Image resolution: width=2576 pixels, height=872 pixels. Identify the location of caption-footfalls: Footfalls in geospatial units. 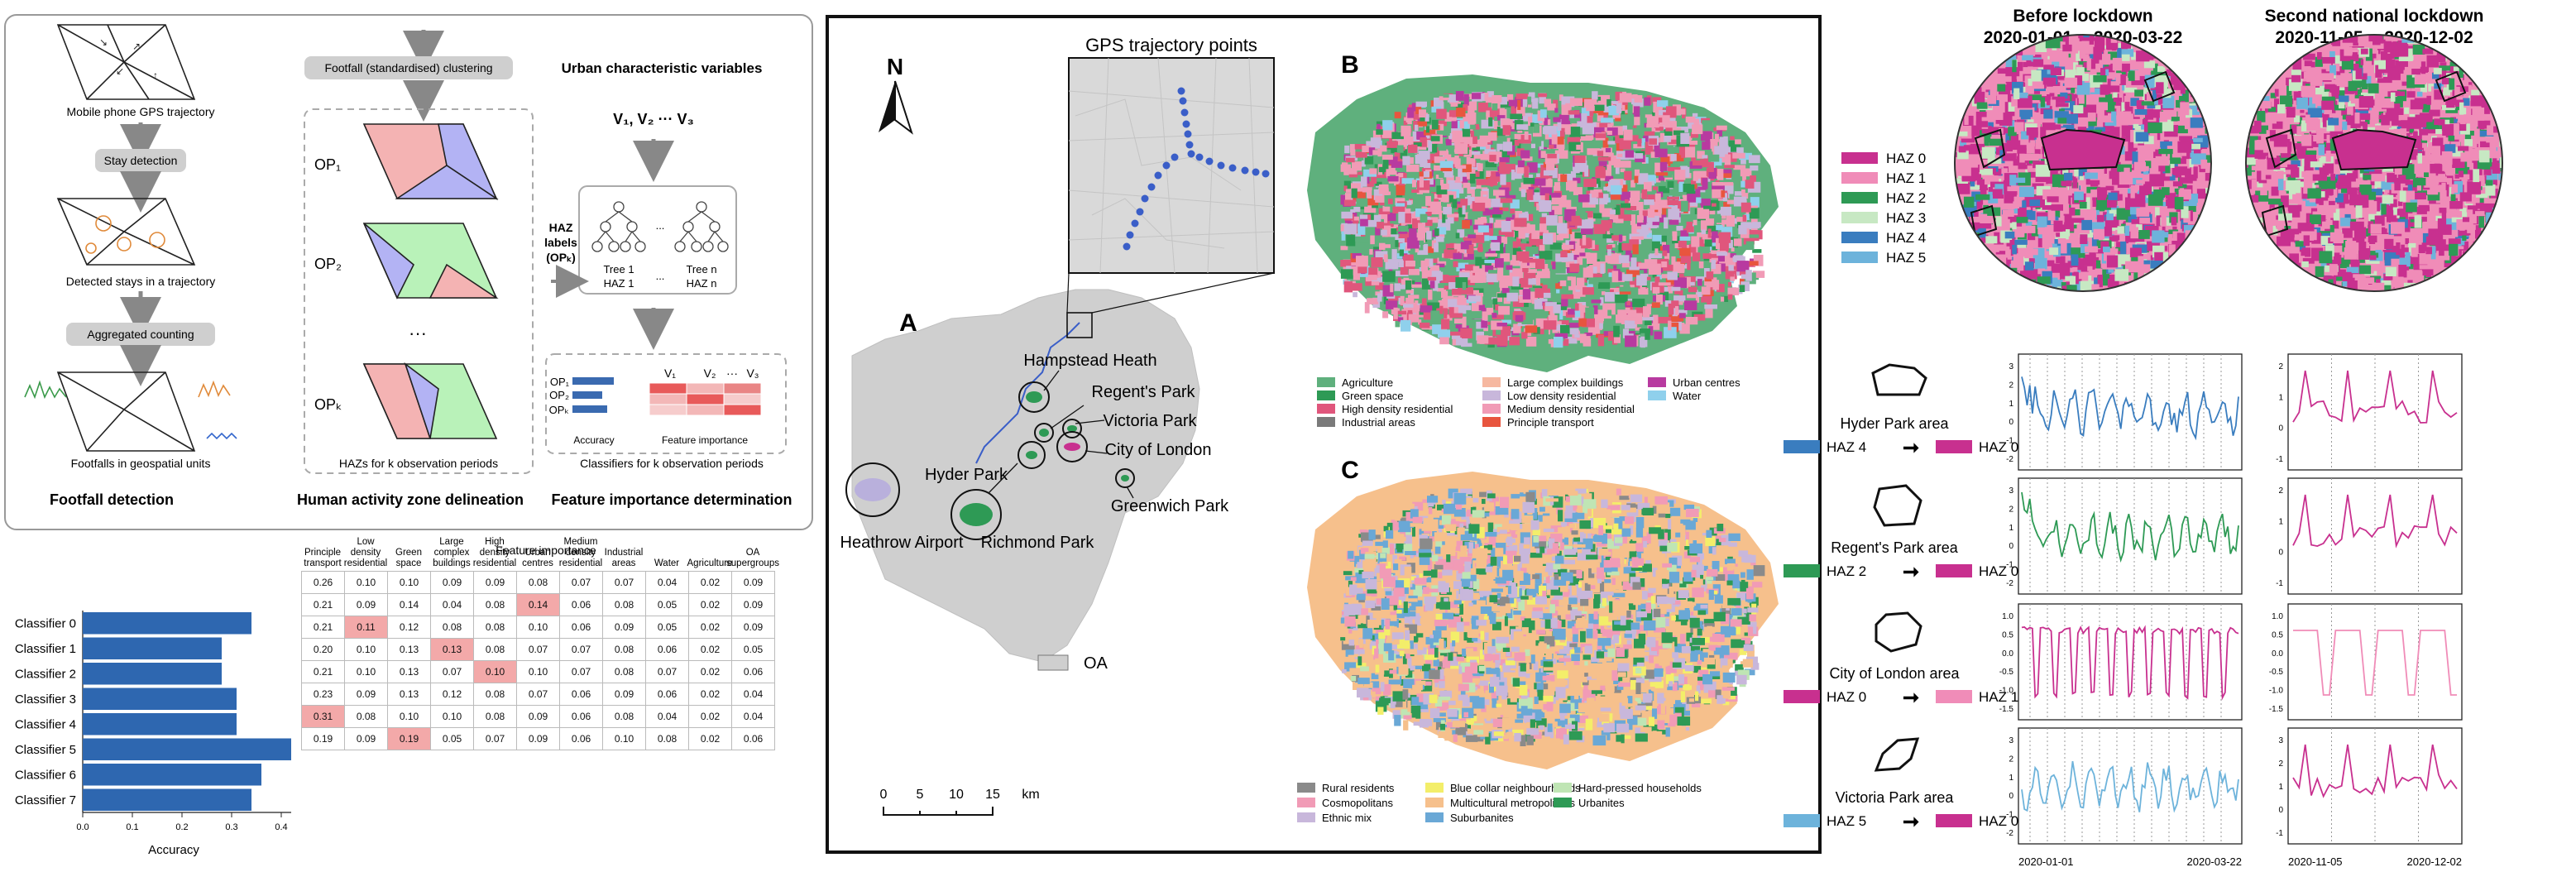
(141, 463).